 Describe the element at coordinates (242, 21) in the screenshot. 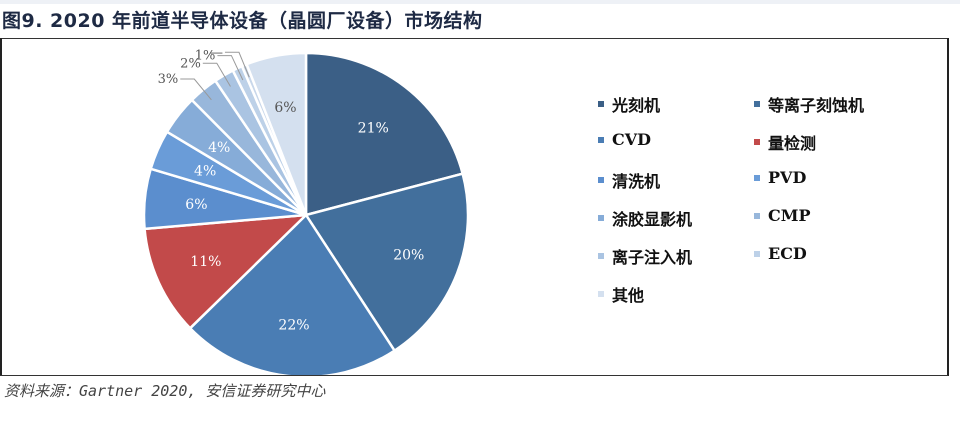

I see `chart-title: 图9. 2020 年前道半导体设备（晶圆厂设备）市场结构` at that location.